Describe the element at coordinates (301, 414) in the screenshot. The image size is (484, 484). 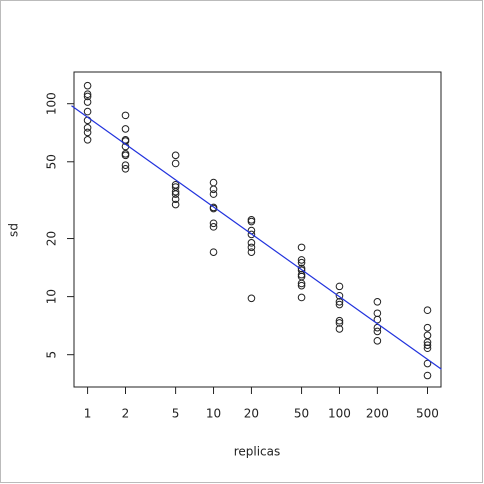
I see `x-tick-label: 50` at that location.